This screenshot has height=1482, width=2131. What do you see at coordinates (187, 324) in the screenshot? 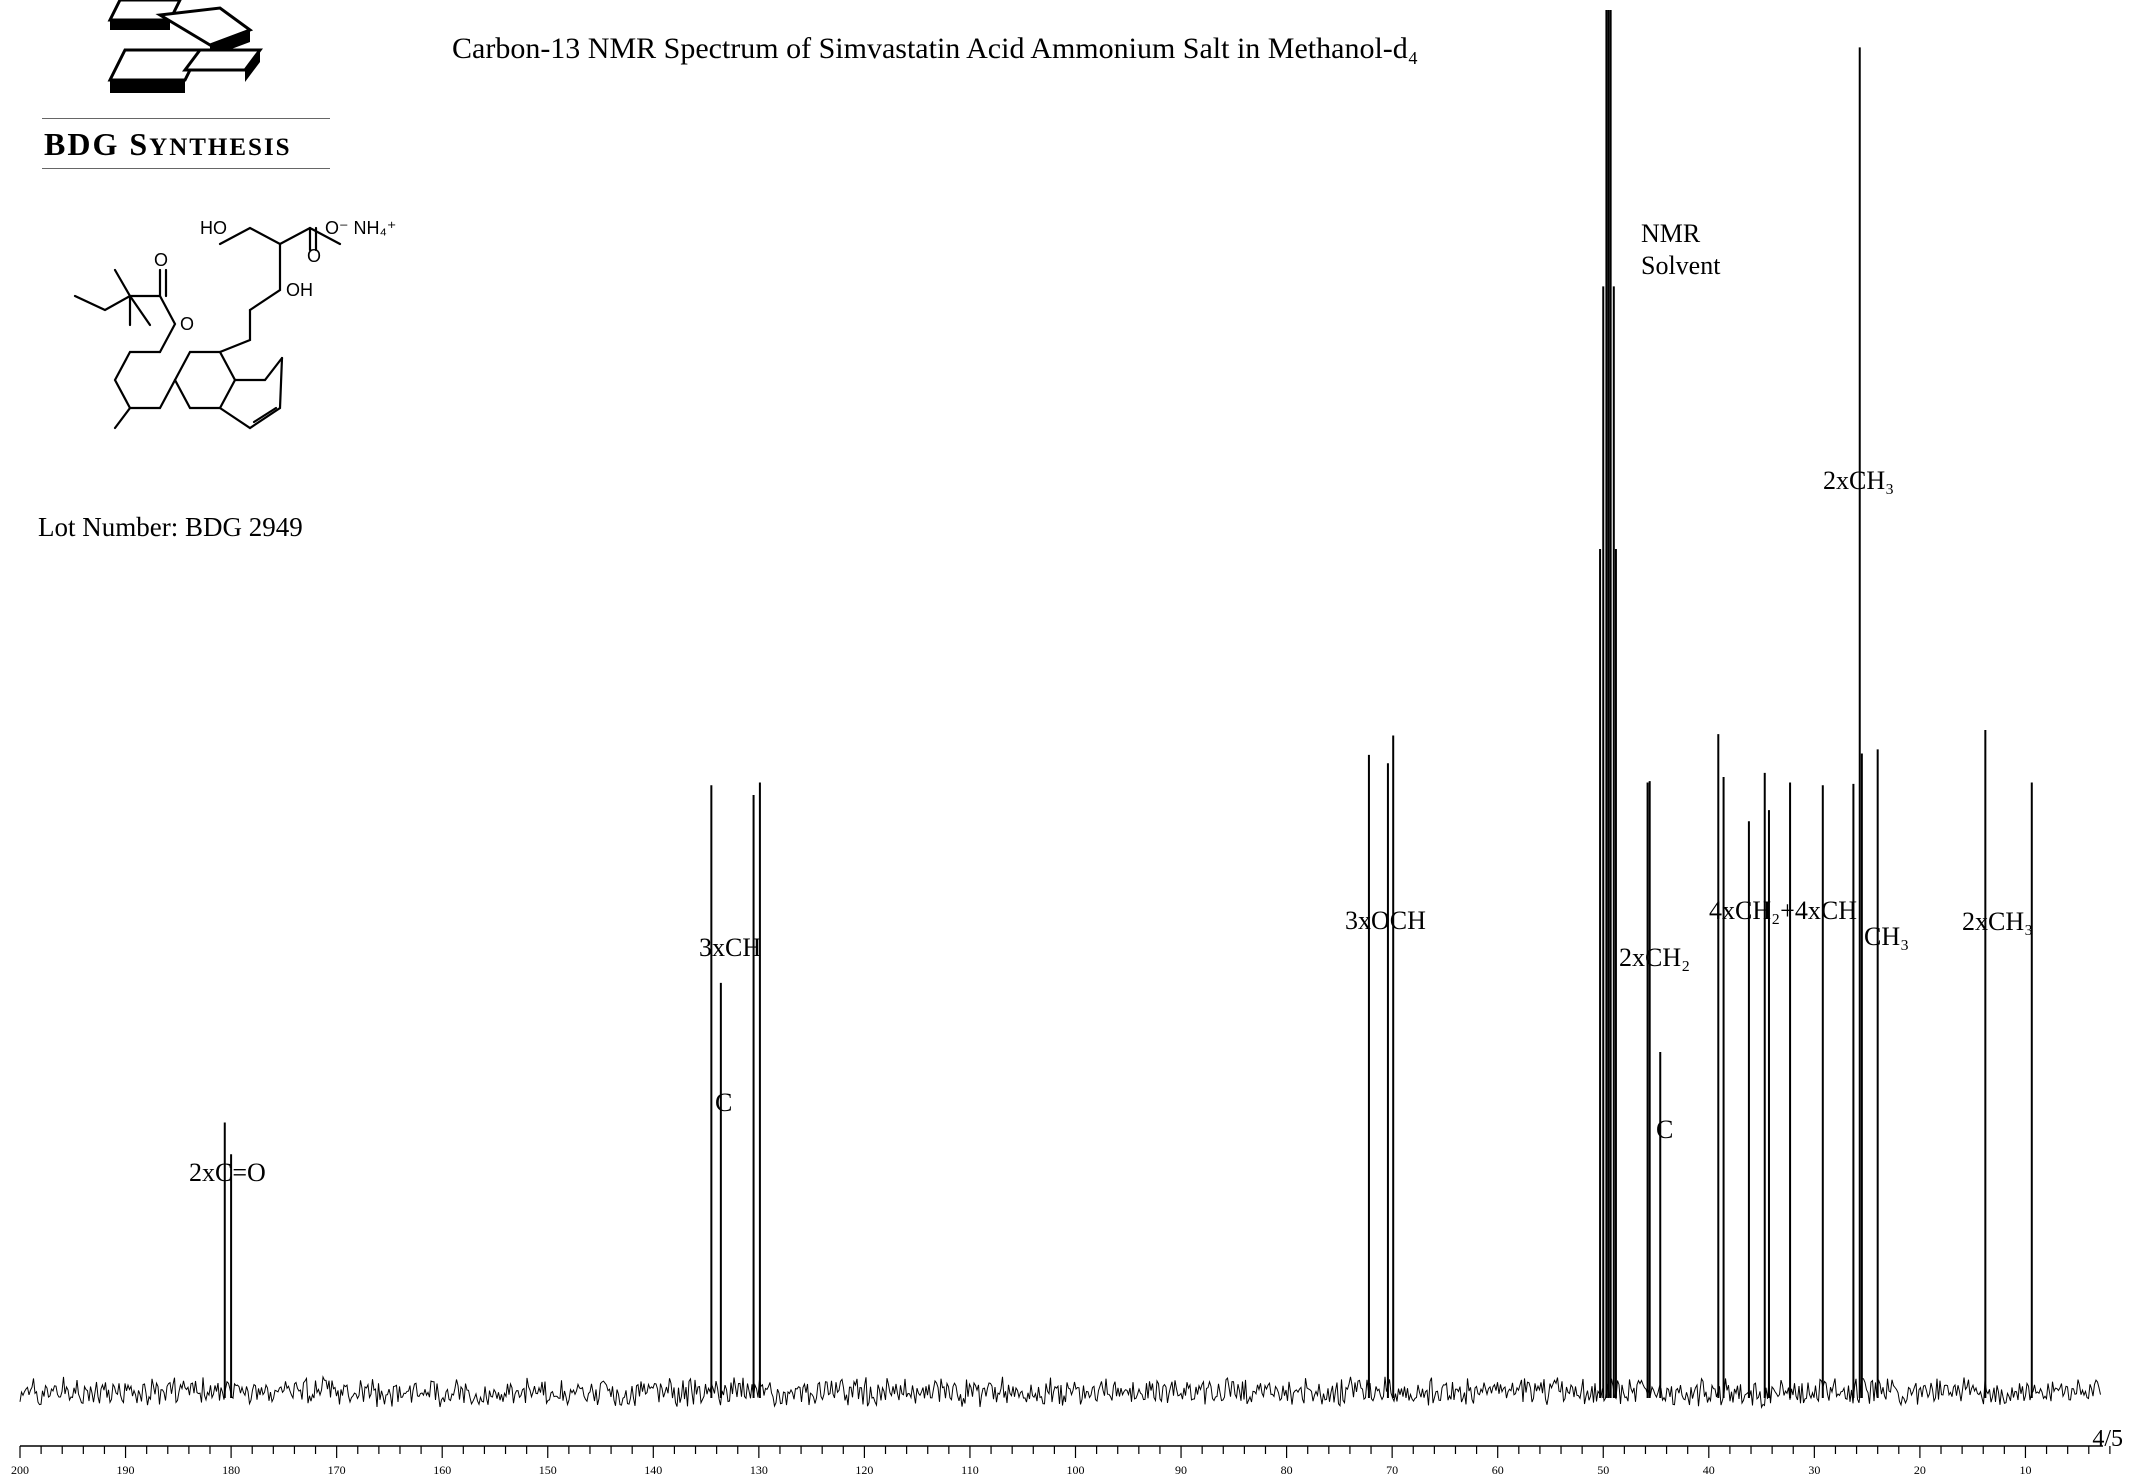
I see `structure-label-ether-o: O` at bounding box center [187, 324].